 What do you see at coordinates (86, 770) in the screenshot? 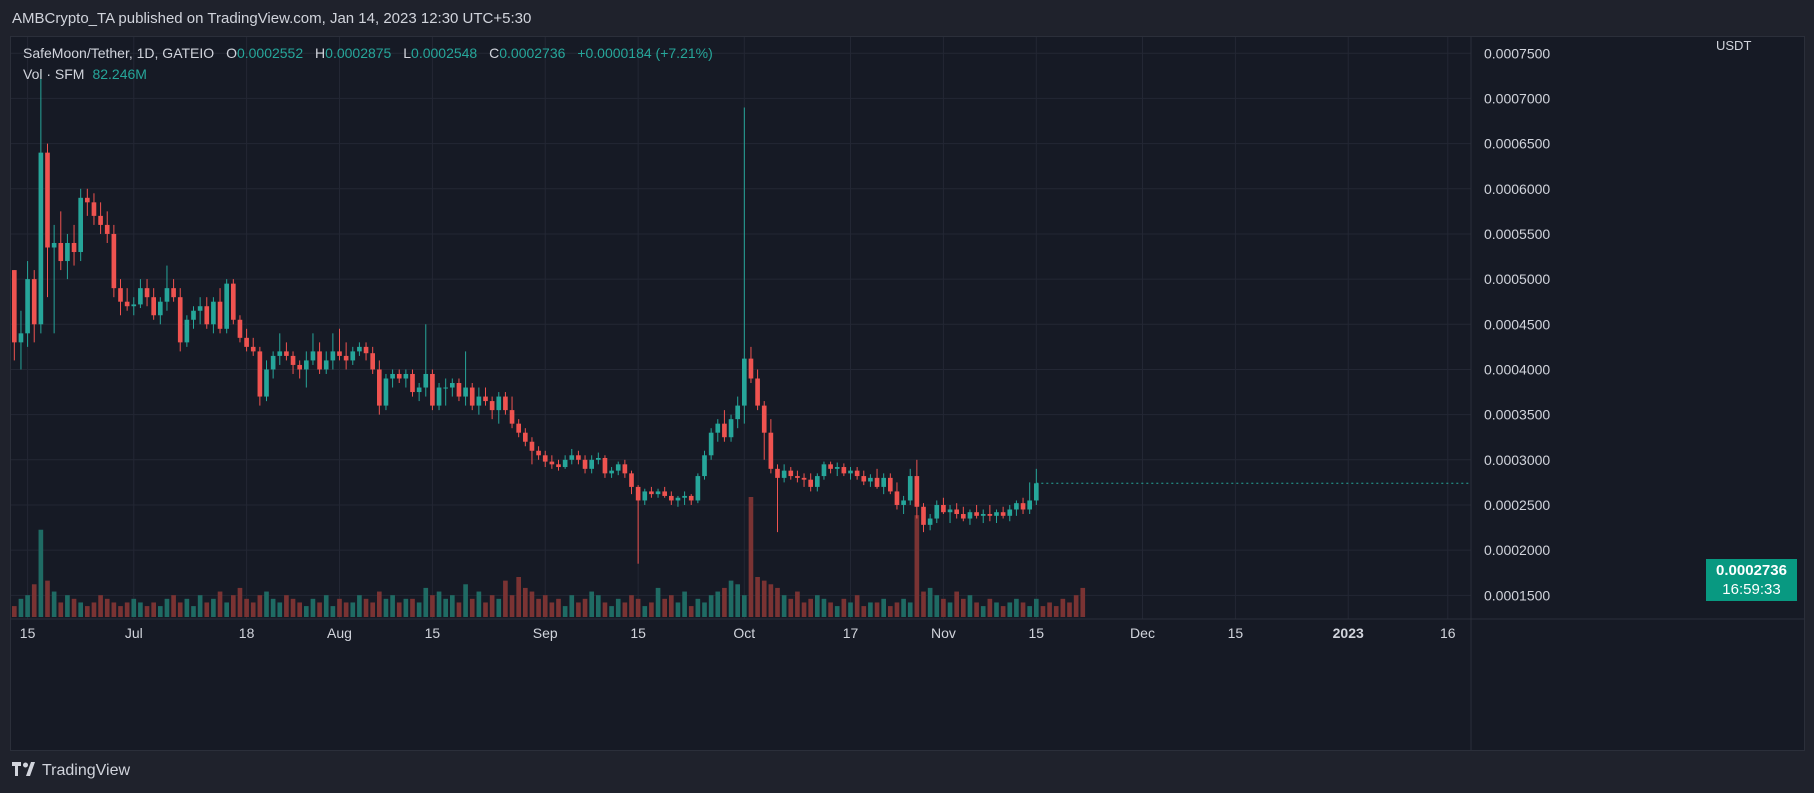
I see `brand-name: TradingView` at bounding box center [86, 770].